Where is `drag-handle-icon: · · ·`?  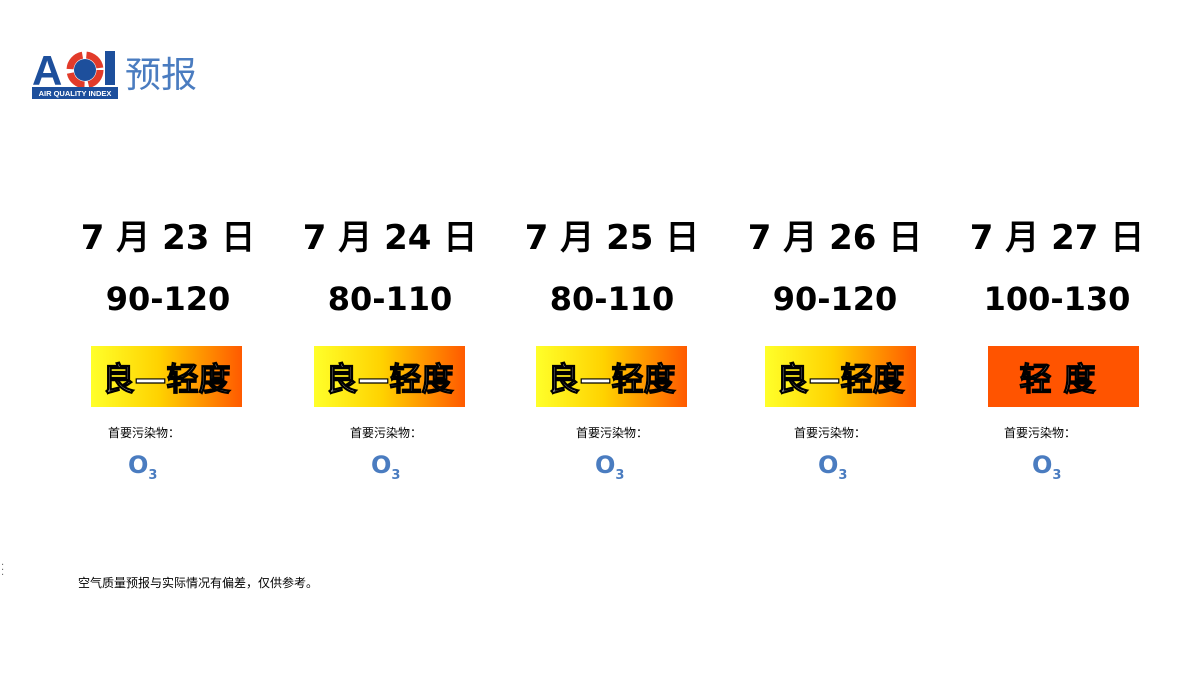
drag-handle-icon: · · · is located at coordinates (3, 570).